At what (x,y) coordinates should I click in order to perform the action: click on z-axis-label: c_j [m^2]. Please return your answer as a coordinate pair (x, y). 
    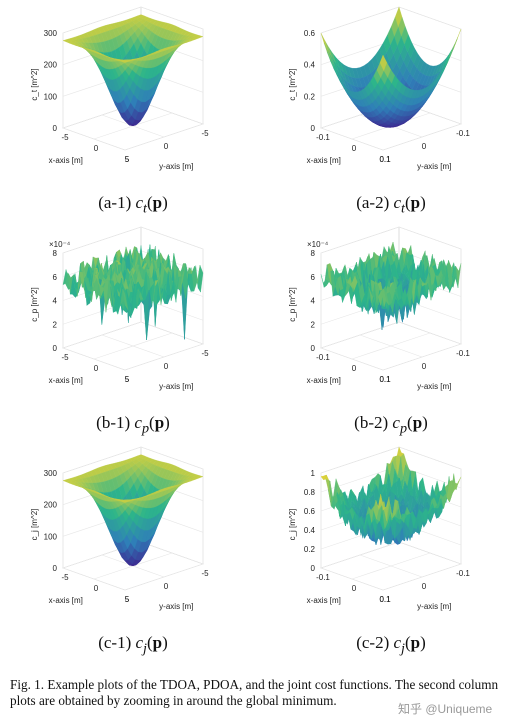
    Looking at the image, I should click on (292, 525).